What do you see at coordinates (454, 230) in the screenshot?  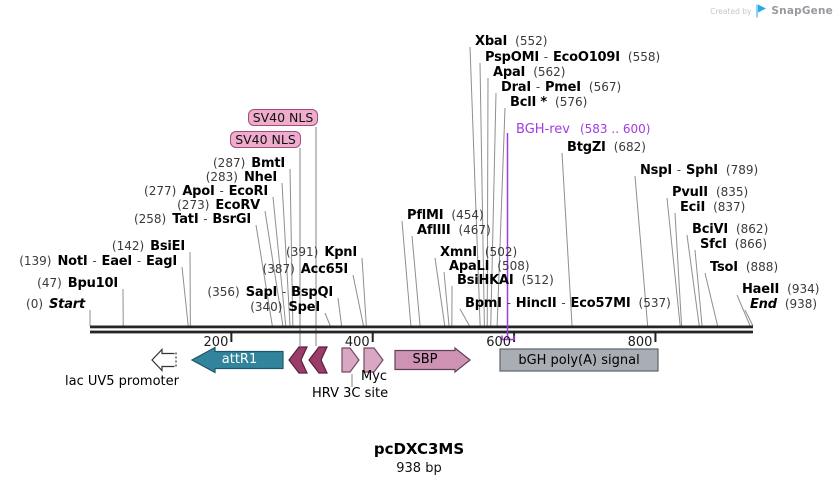 I see `restriction-site-label: AflIII (467)` at bounding box center [454, 230].